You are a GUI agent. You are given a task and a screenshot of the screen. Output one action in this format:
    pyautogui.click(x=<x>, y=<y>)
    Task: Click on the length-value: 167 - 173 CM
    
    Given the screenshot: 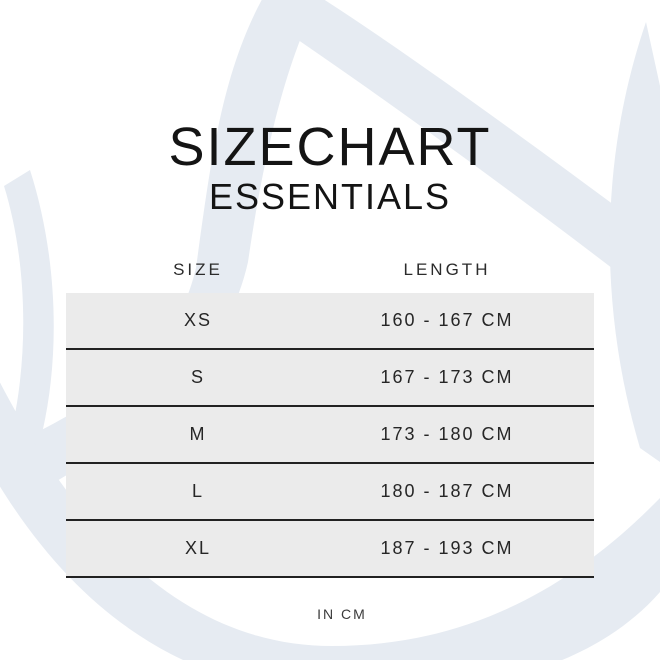 What is the action you would take?
    pyautogui.click(x=447, y=377)
    